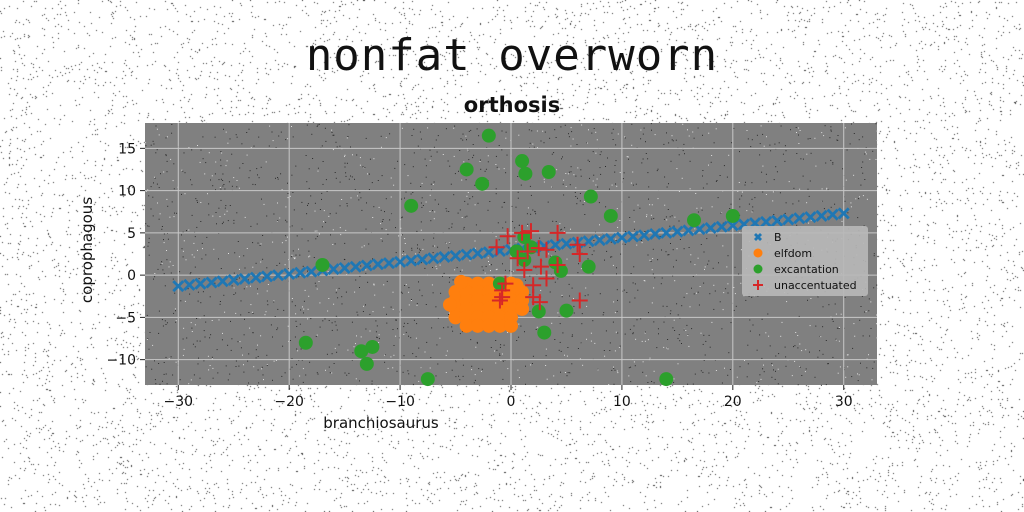  Describe the element at coordinates (733, 402) in the screenshot. I see `x-tick-label: 20` at that location.